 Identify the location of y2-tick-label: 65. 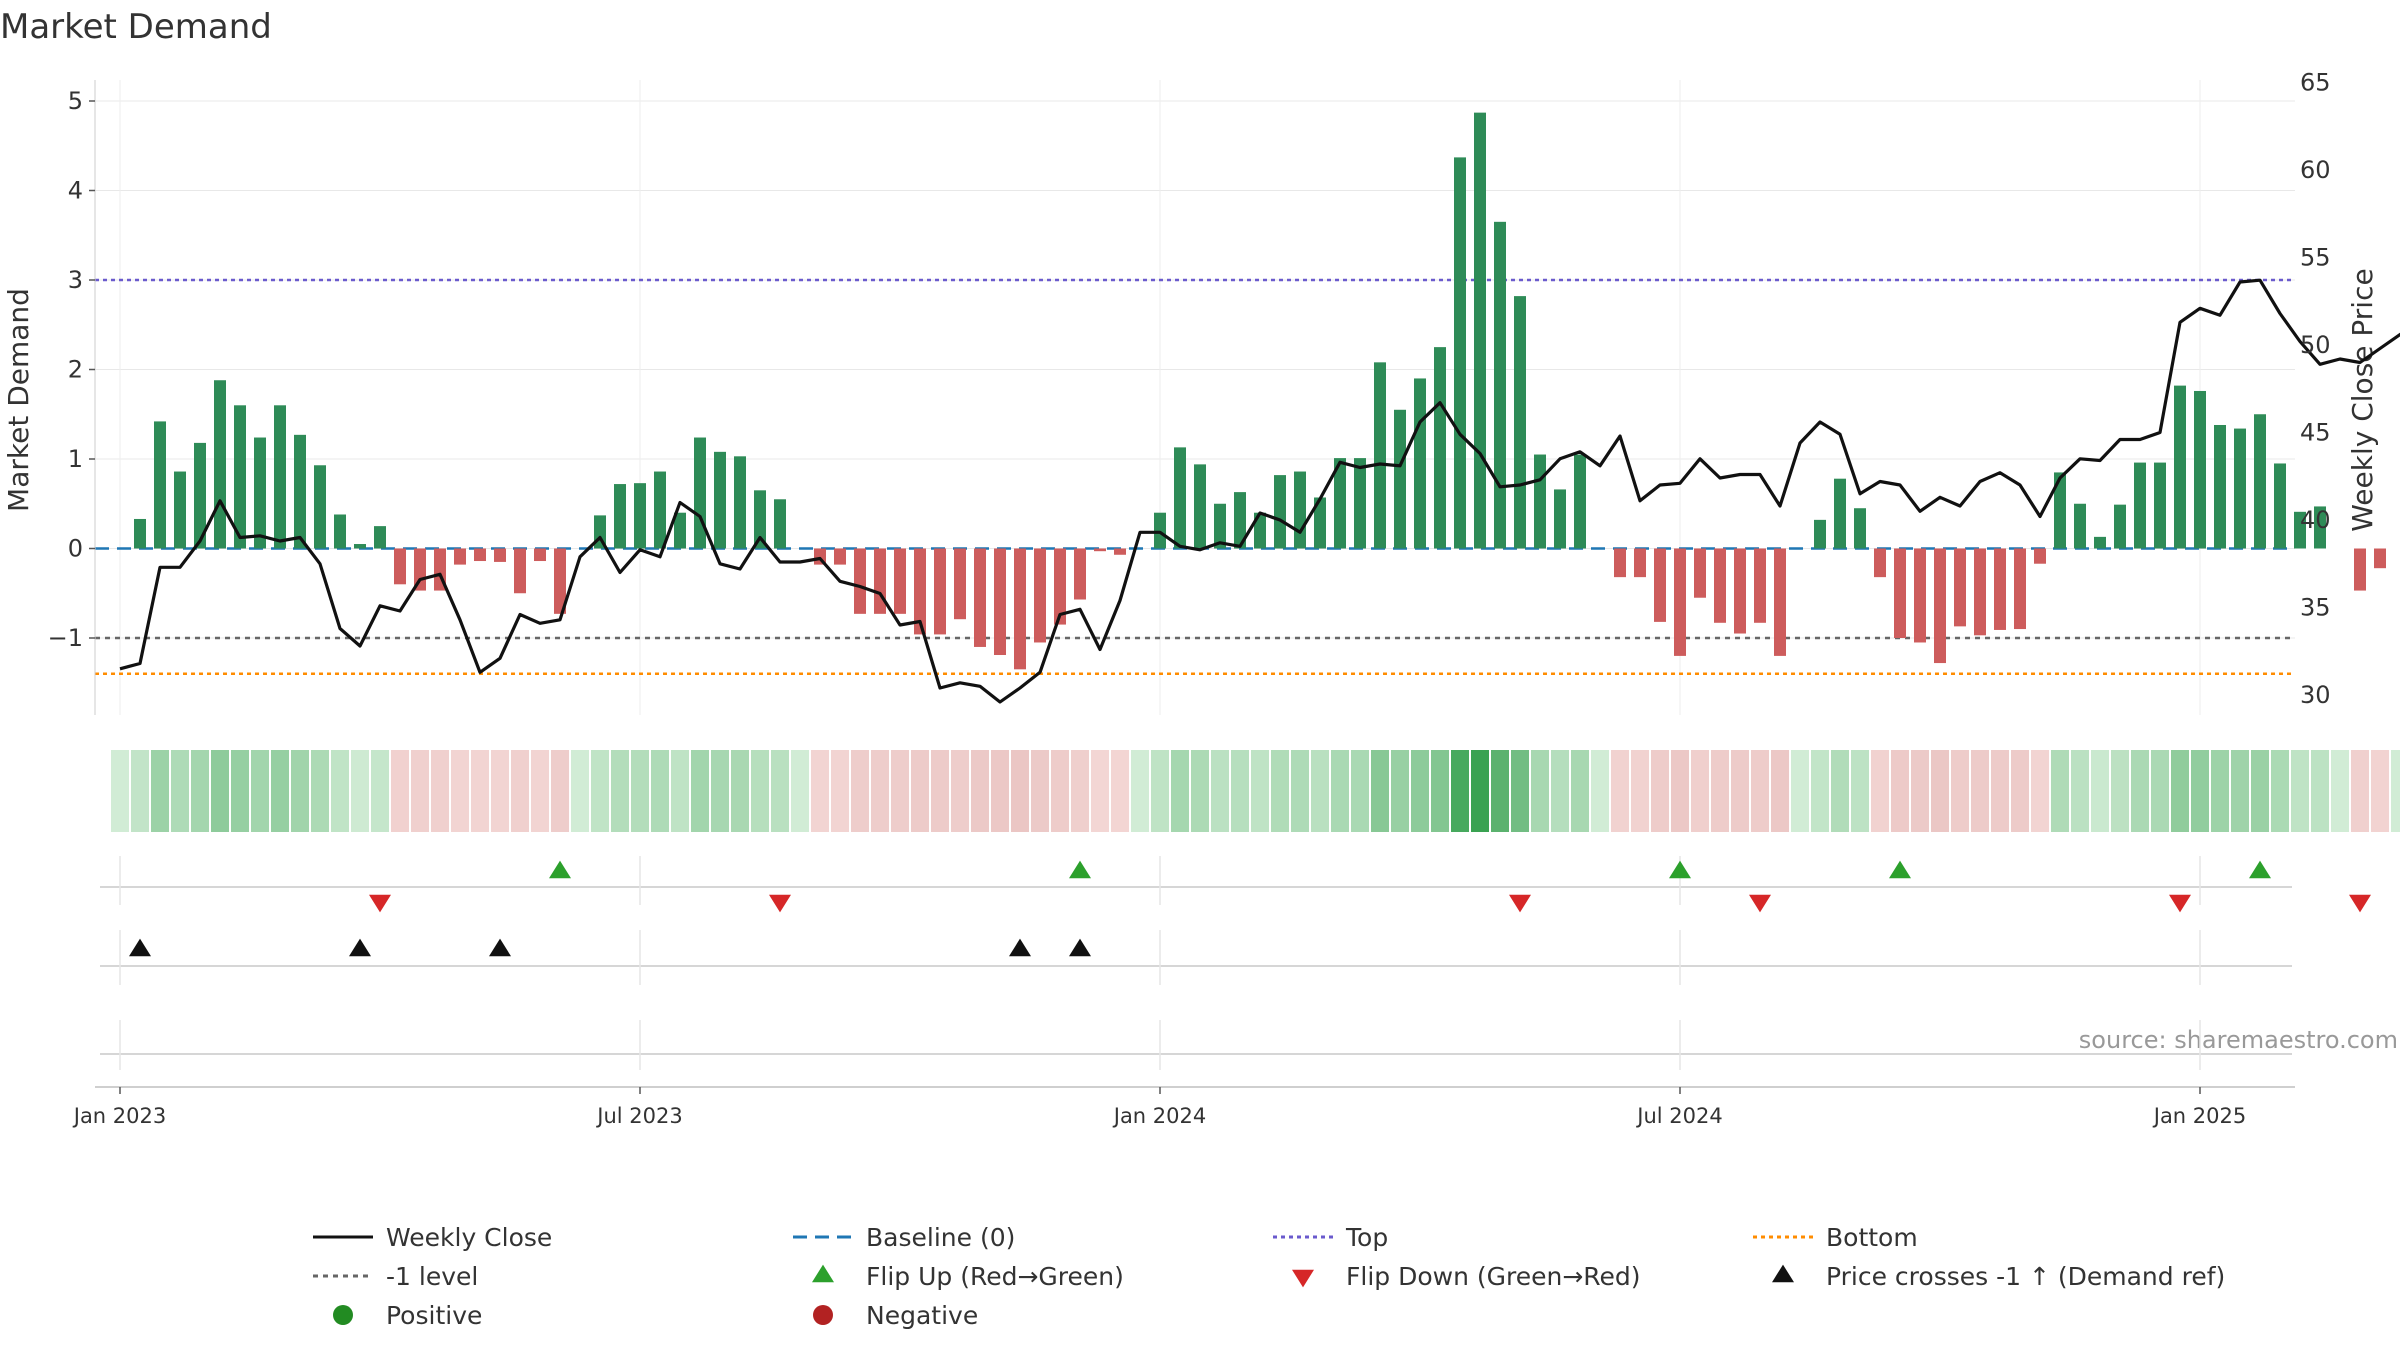
(2315, 83).